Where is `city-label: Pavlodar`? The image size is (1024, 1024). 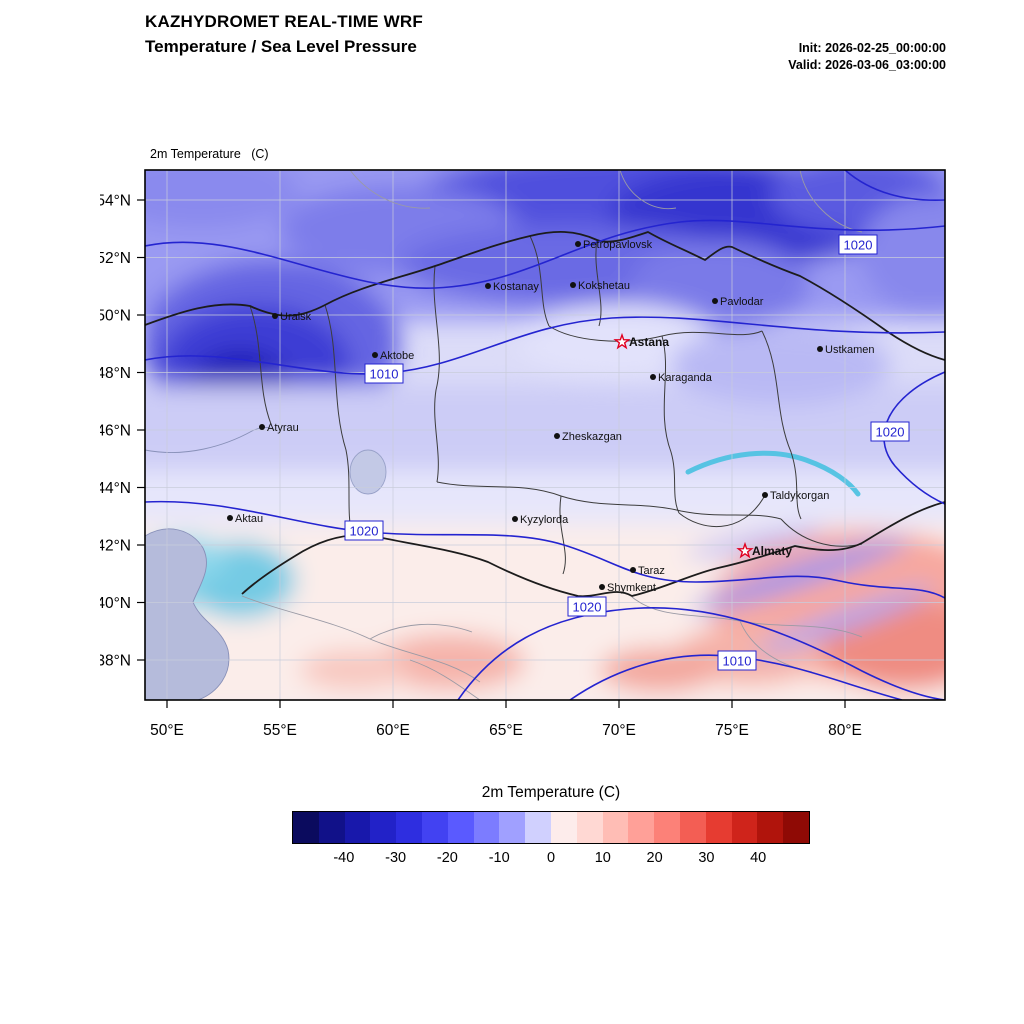 city-label: Pavlodar is located at coordinates (742, 302).